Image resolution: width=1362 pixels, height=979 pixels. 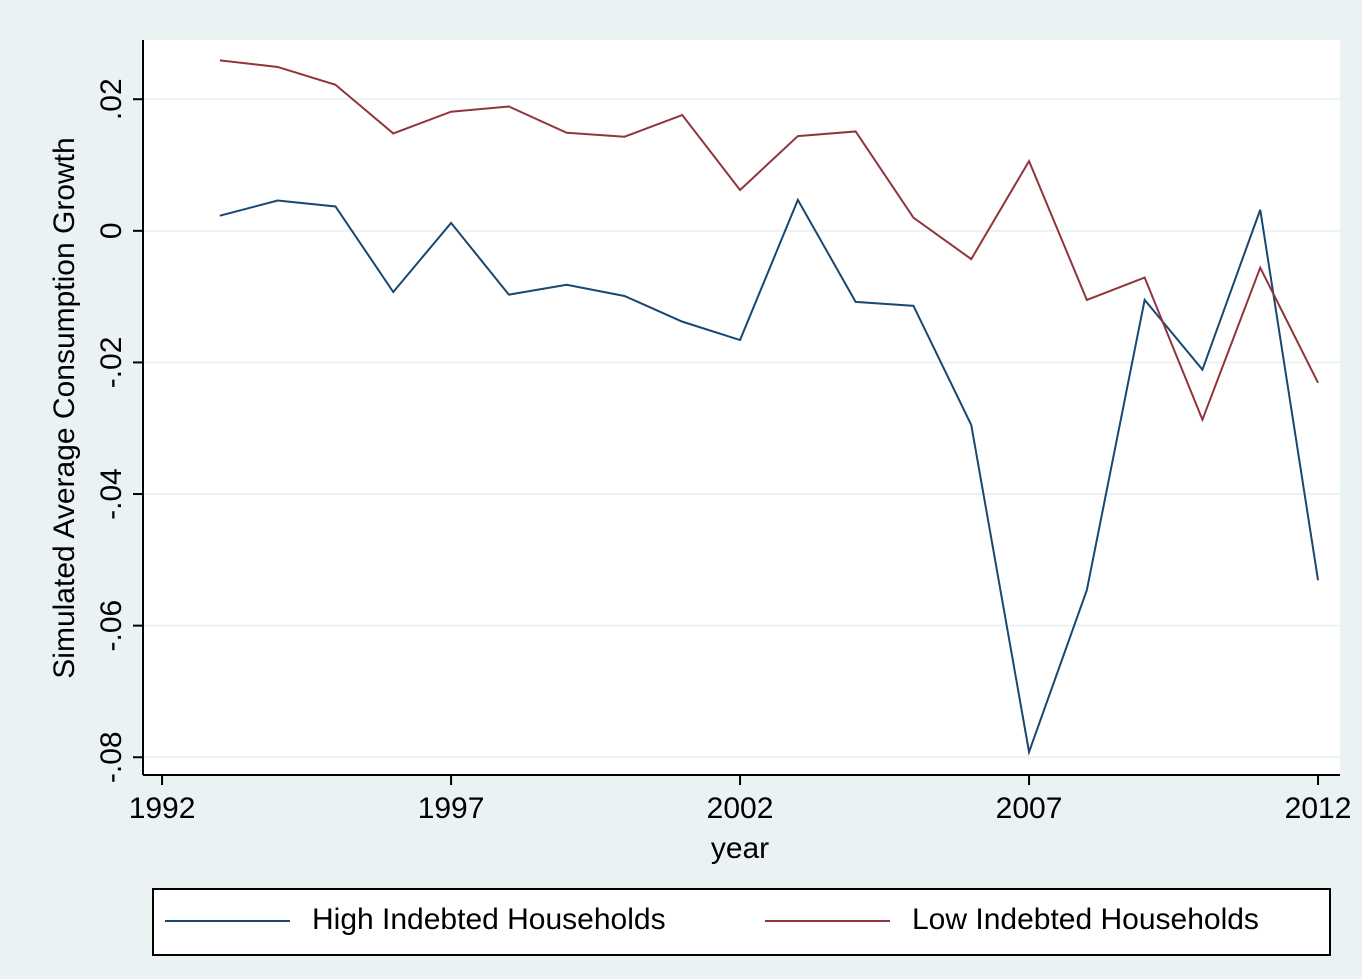 What do you see at coordinates (111, 363) in the screenshot?
I see `y-tick-label: -.02` at bounding box center [111, 363].